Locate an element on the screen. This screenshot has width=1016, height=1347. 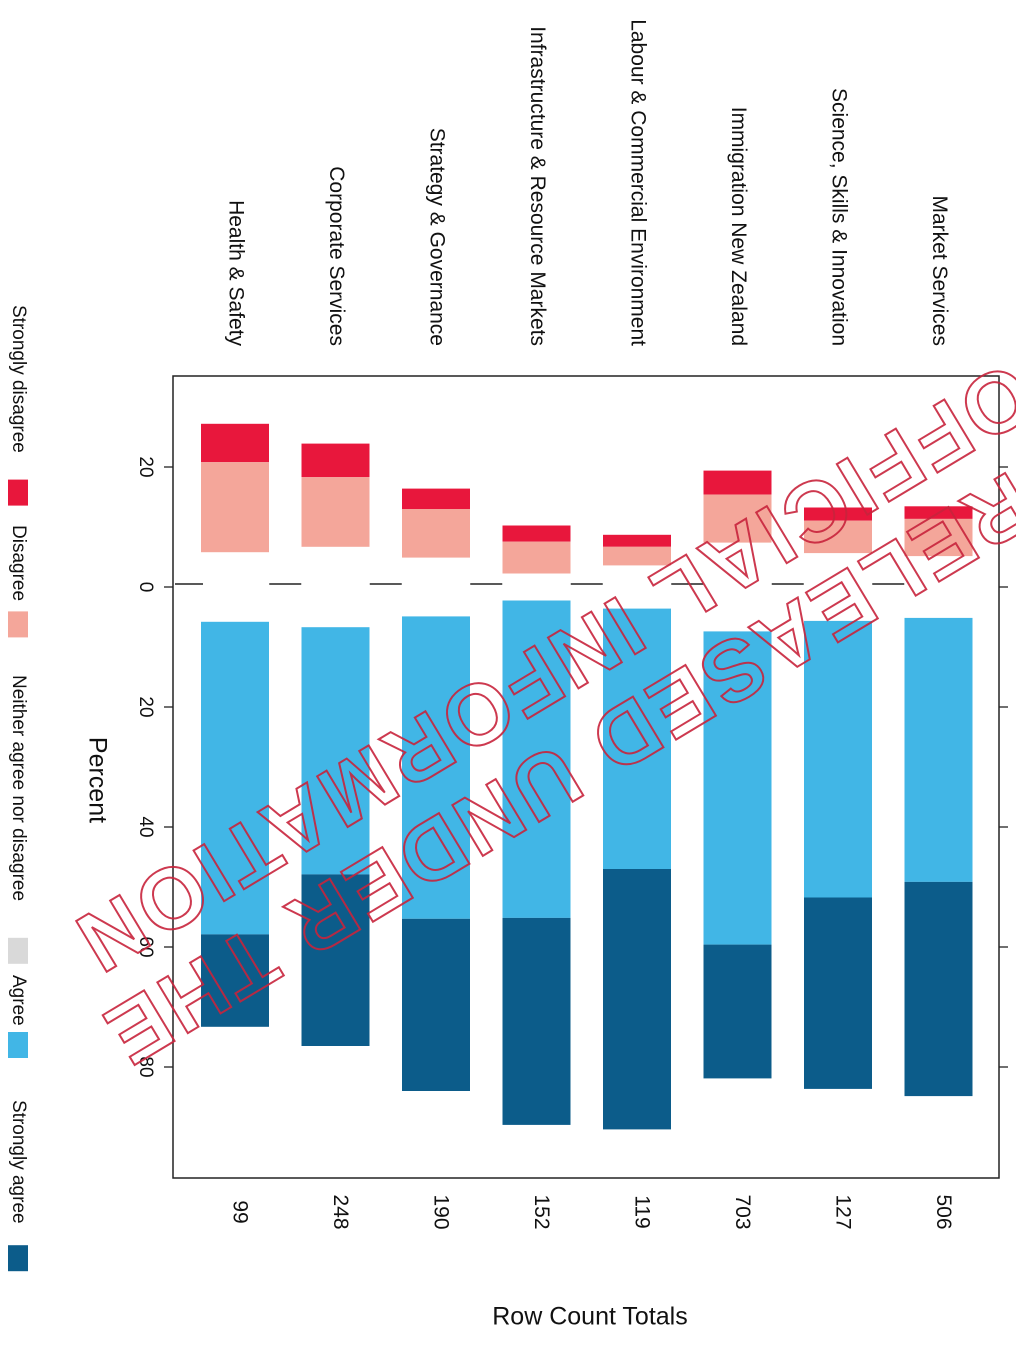
row-count-title: Row Count Totals is located at coordinates (589, 1317).